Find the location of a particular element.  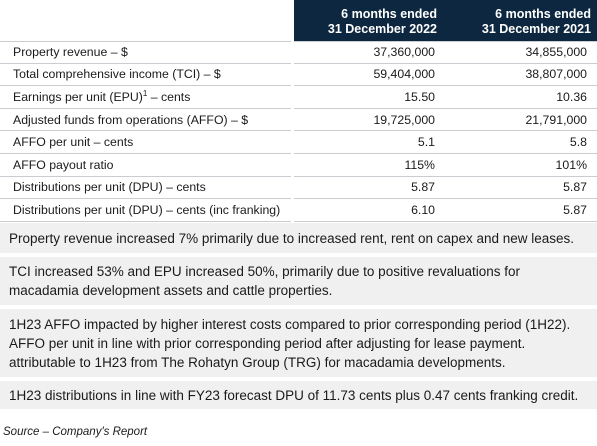

header-2022-line1: 6 months ended is located at coordinates (389, 13).